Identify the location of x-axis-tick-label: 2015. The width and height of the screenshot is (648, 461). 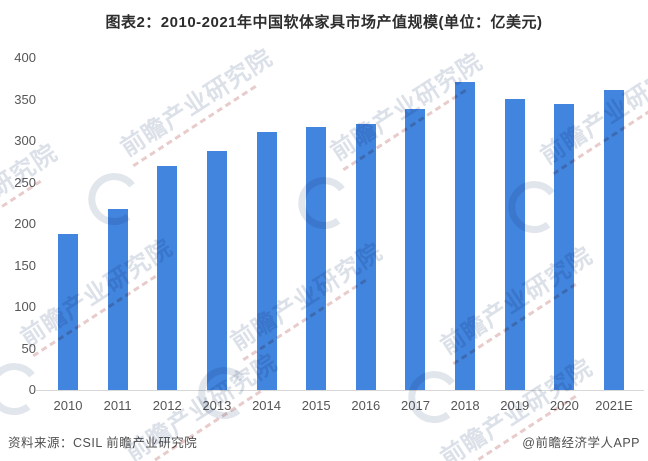
(316, 405).